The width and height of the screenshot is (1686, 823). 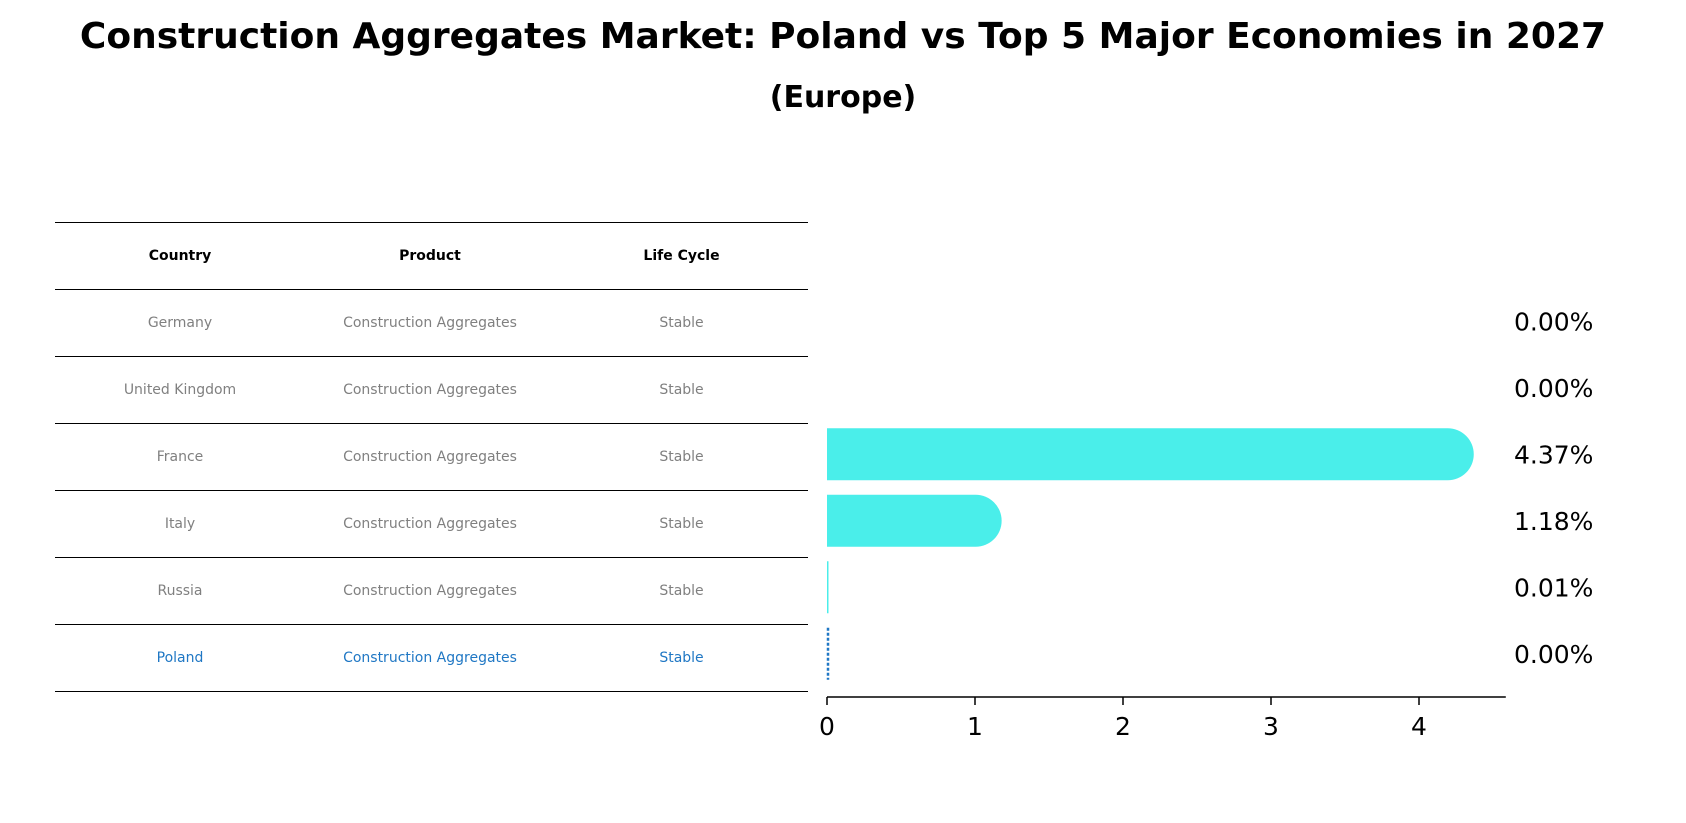 I want to click on header-country: Country, so click(x=180, y=256).